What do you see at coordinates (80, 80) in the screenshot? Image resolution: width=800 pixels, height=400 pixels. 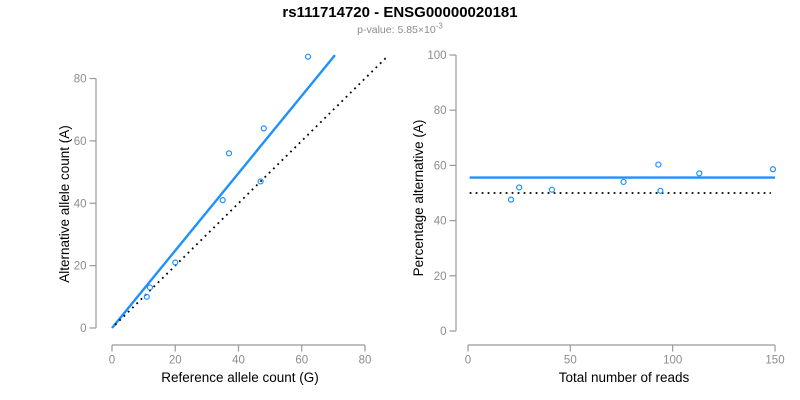 I see `left-y-tick-label: 80` at bounding box center [80, 80].